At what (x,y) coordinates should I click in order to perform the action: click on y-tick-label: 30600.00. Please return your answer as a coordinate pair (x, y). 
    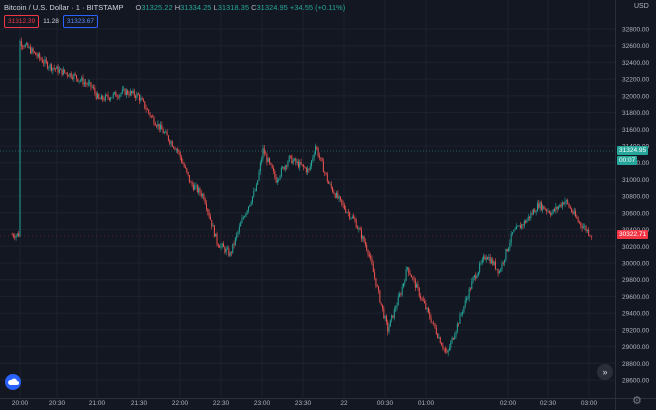
    Looking at the image, I should click on (635, 213).